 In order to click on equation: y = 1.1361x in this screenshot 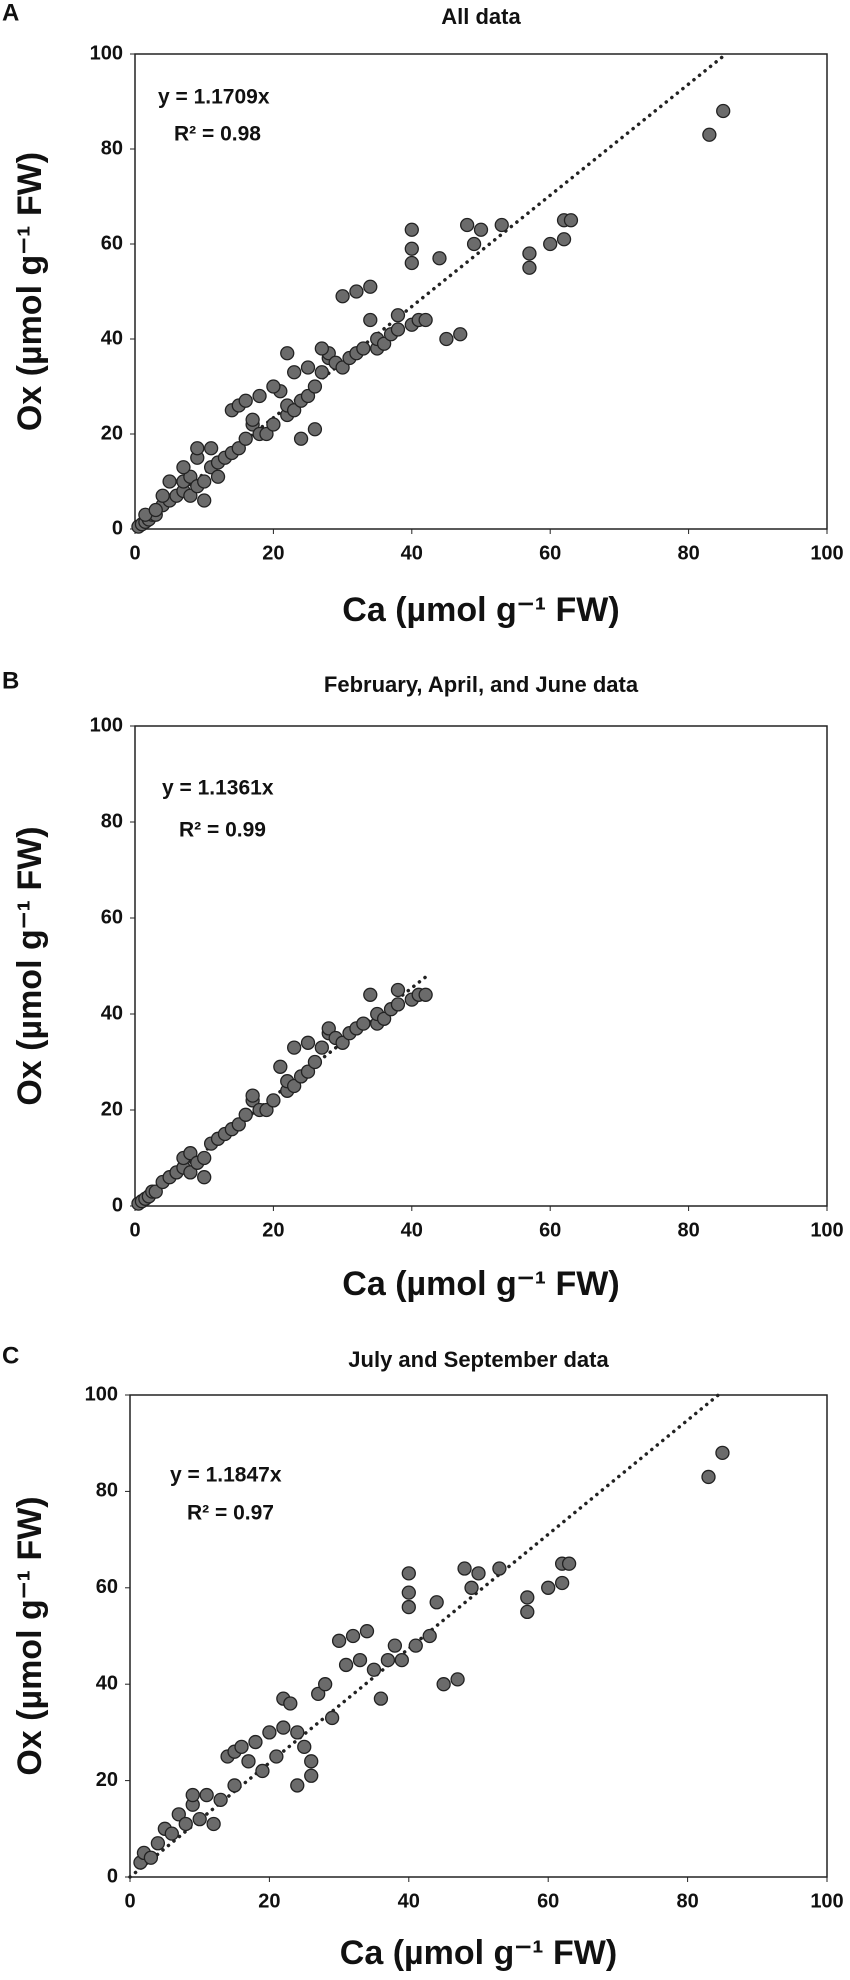, I will do `click(218, 788)`.